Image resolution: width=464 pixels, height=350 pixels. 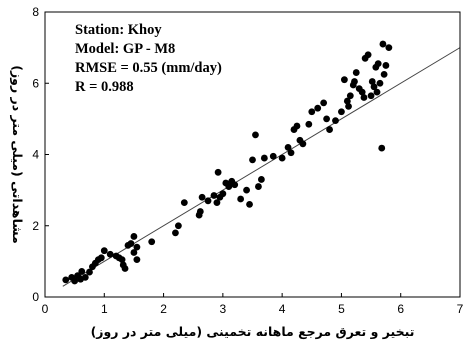 What do you see at coordinates (460, 309) in the screenshot?
I see `x-tick-label: 7` at bounding box center [460, 309].